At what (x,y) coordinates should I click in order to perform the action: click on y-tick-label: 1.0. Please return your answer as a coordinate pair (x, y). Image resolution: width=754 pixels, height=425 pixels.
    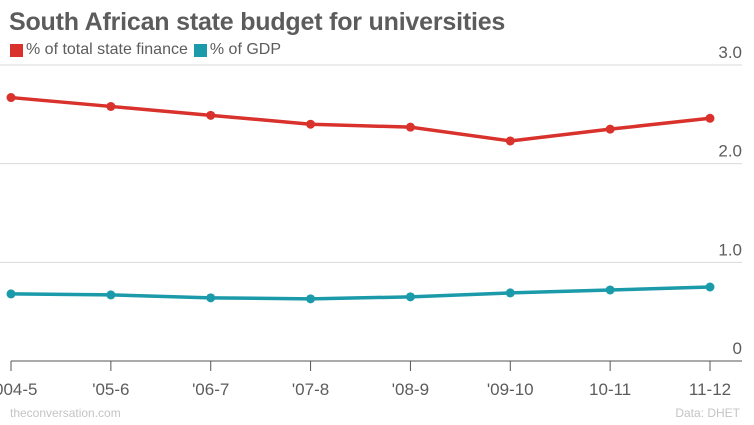
    Looking at the image, I should click on (730, 249).